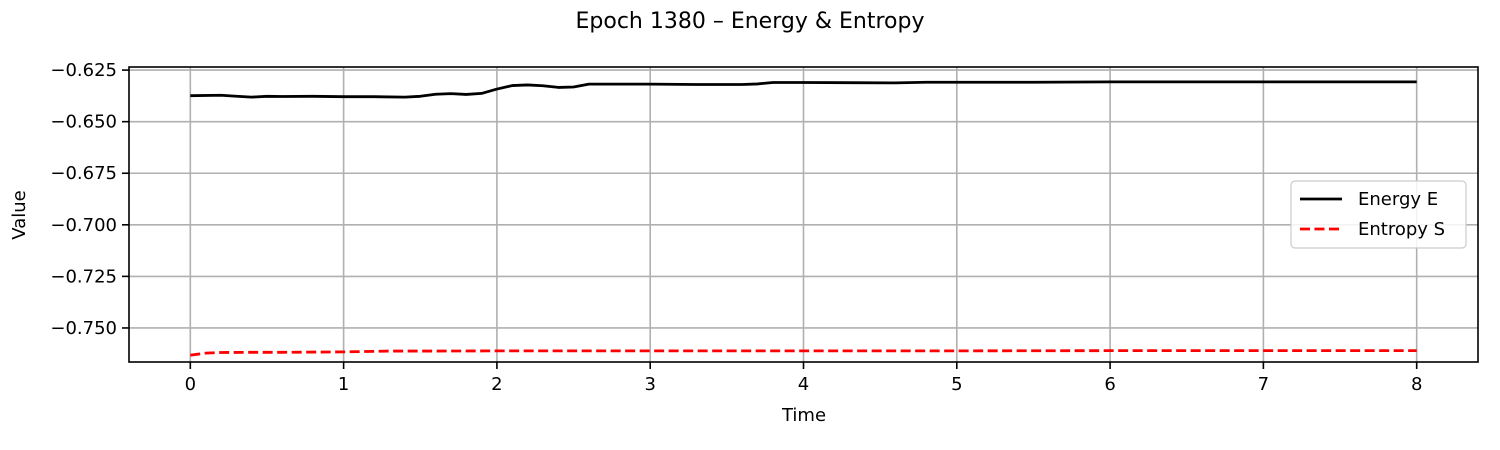 The height and width of the screenshot is (450, 1500). Describe the element at coordinates (83, 328) in the screenshot. I see `y-tick-label-5: −0.750` at that location.